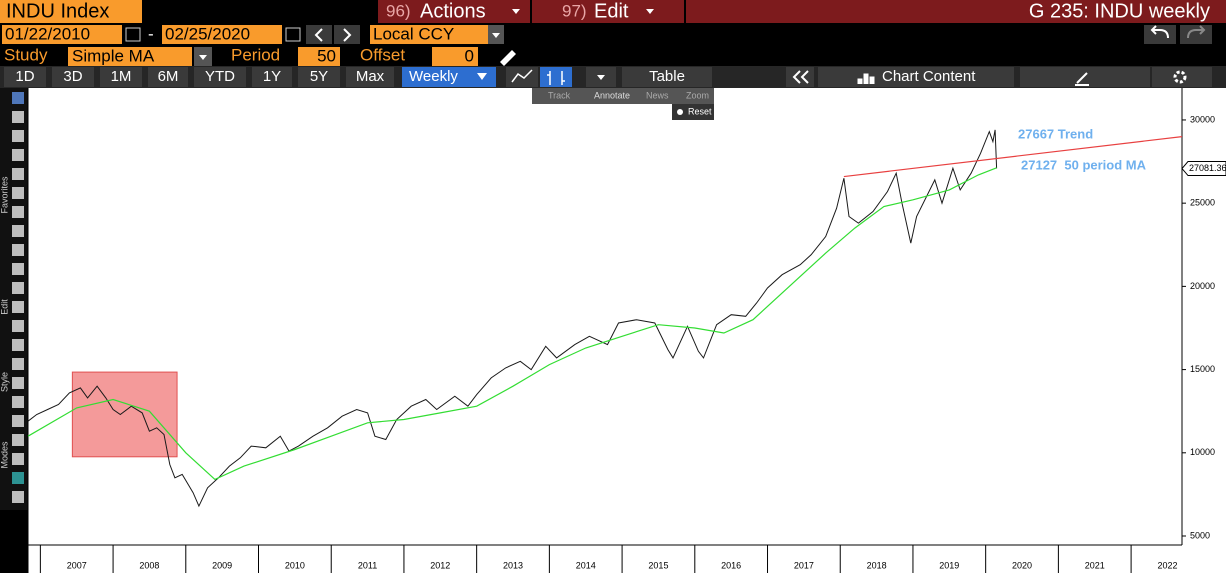 The width and height of the screenshot is (1226, 573). What do you see at coordinates (697, 95) in the screenshot?
I see `menu-item: Zoom` at bounding box center [697, 95].